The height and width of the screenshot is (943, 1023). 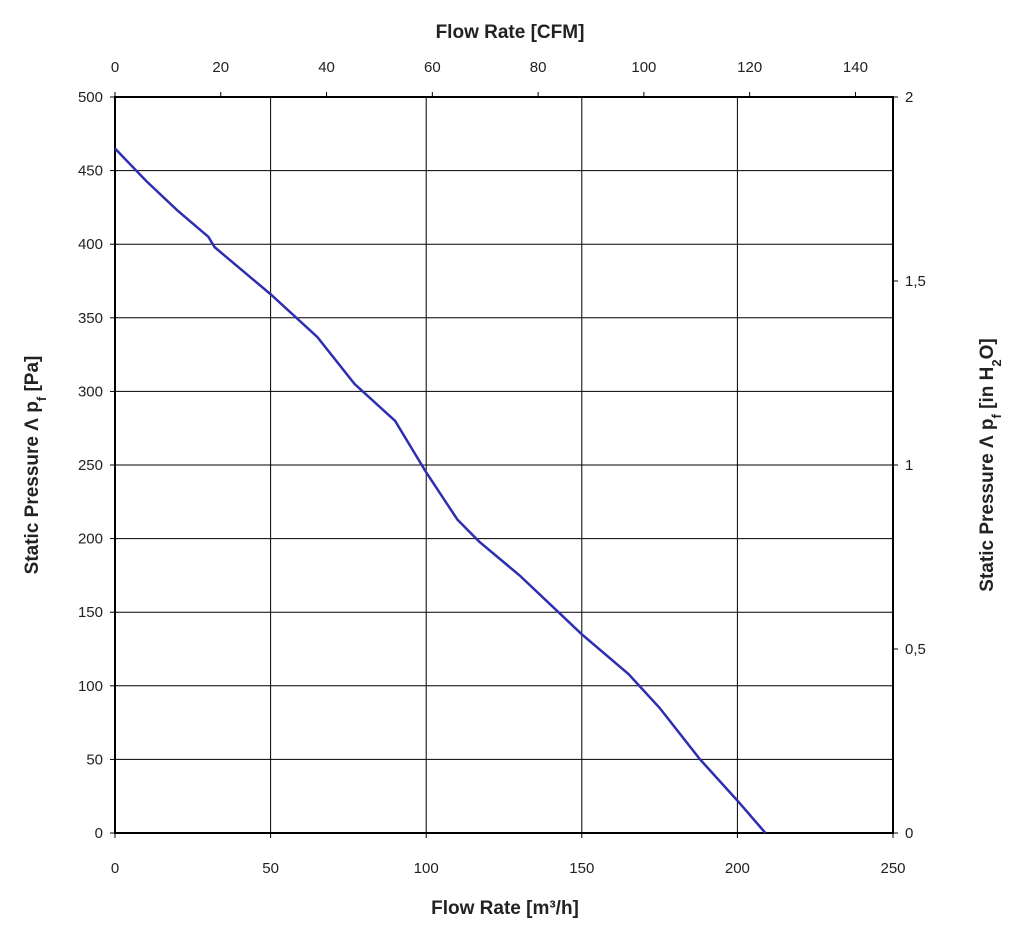 What do you see at coordinates (855, 67) in the screenshot?
I see `x2-tick-label: 140` at bounding box center [855, 67].